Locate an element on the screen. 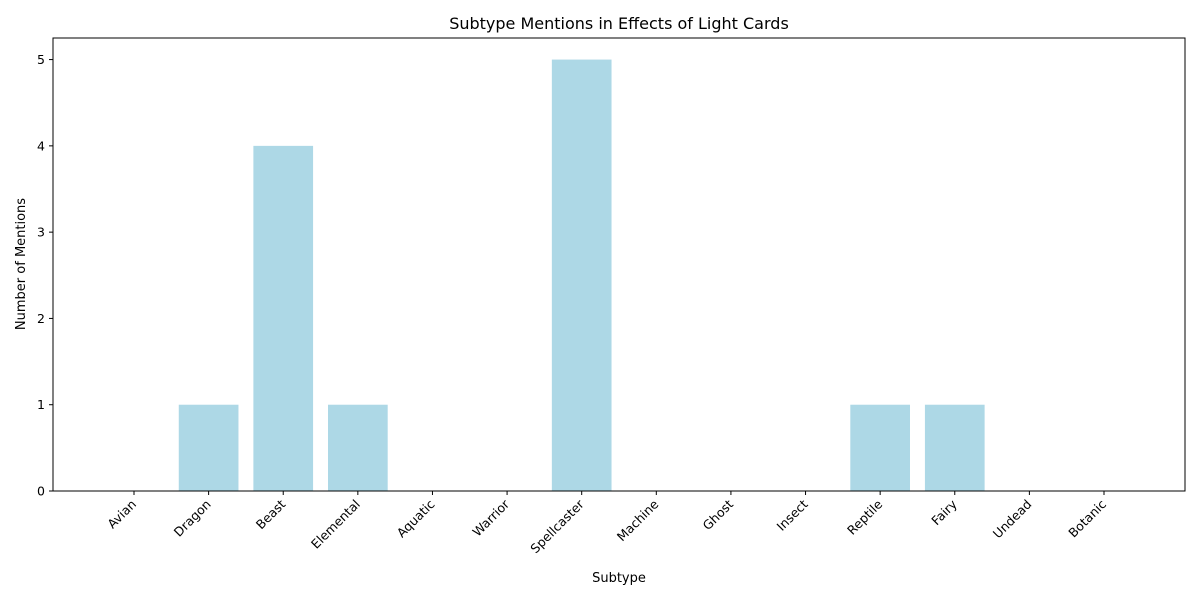 The width and height of the screenshot is (1200, 600). x-tick-label-fairy: Fairy is located at coordinates (944, 512).